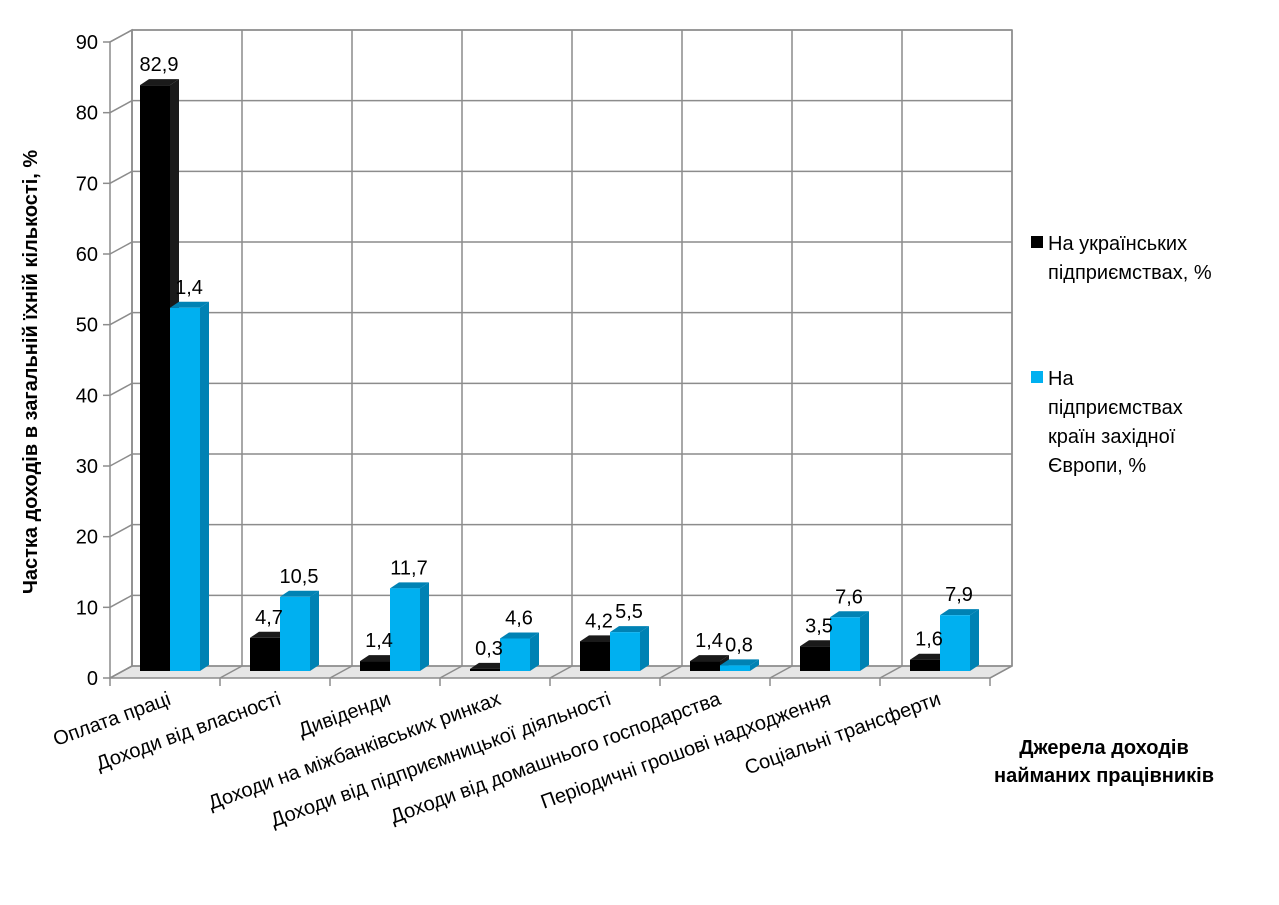 The image size is (1279, 905). Describe the element at coordinates (1117, 244) in the screenshot. I see `legend-label: На українських` at that location.